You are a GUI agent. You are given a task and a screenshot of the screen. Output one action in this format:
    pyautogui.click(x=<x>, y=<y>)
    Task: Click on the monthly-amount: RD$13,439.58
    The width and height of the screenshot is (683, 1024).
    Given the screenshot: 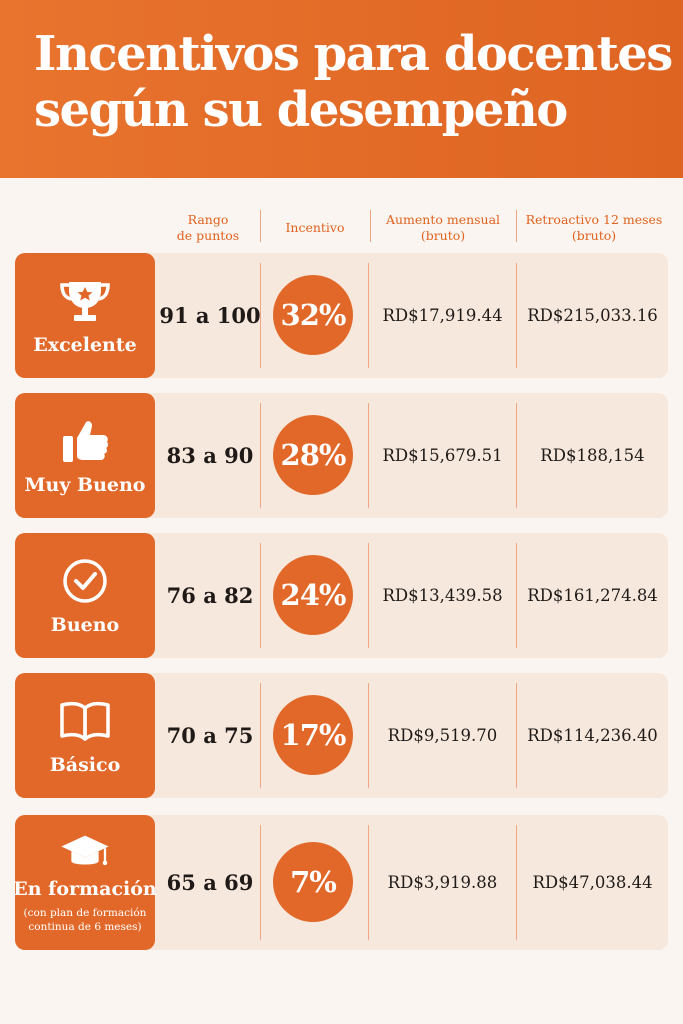 What is the action you would take?
    pyautogui.click(x=442, y=595)
    